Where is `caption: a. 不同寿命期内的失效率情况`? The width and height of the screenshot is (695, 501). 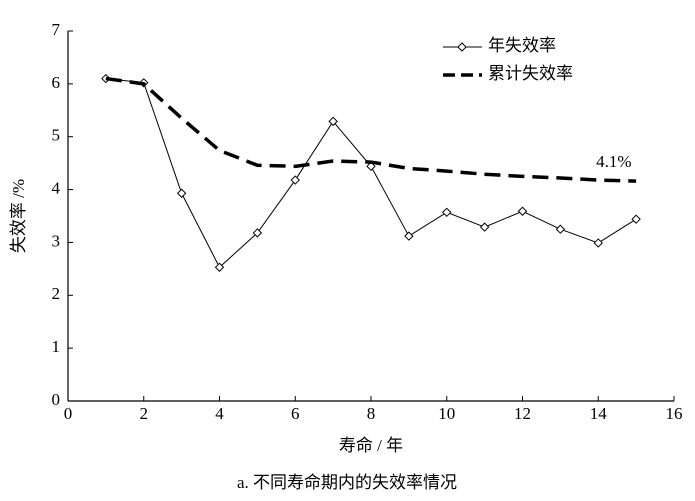
caption: a. 不同寿命期内的失效率情况 is located at coordinates (347, 482).